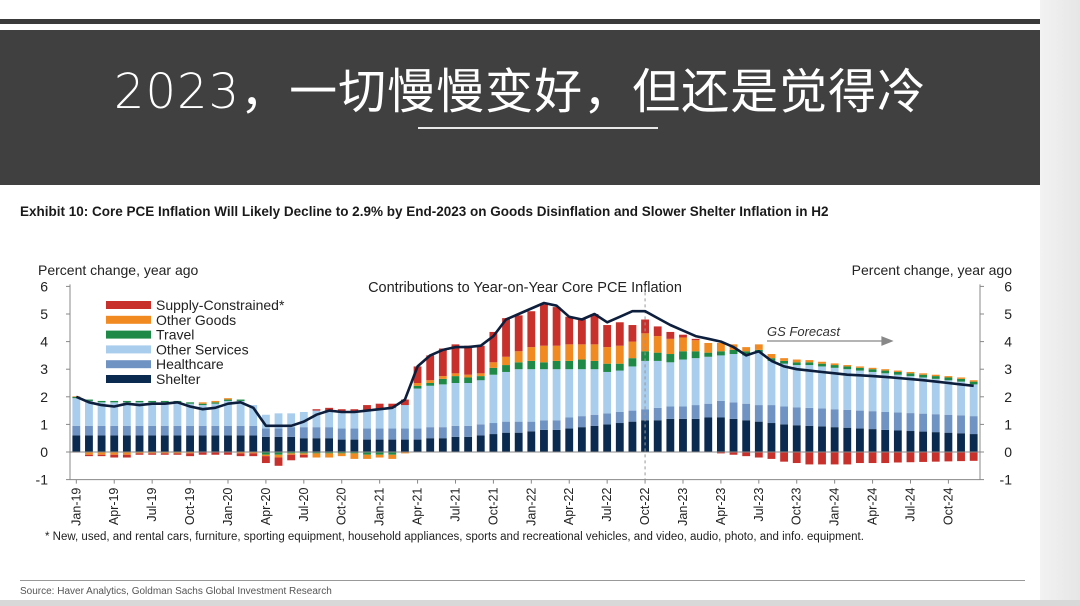  Describe the element at coordinates (873, 507) in the screenshot. I see `x-tick-label: Apr-24` at that location.